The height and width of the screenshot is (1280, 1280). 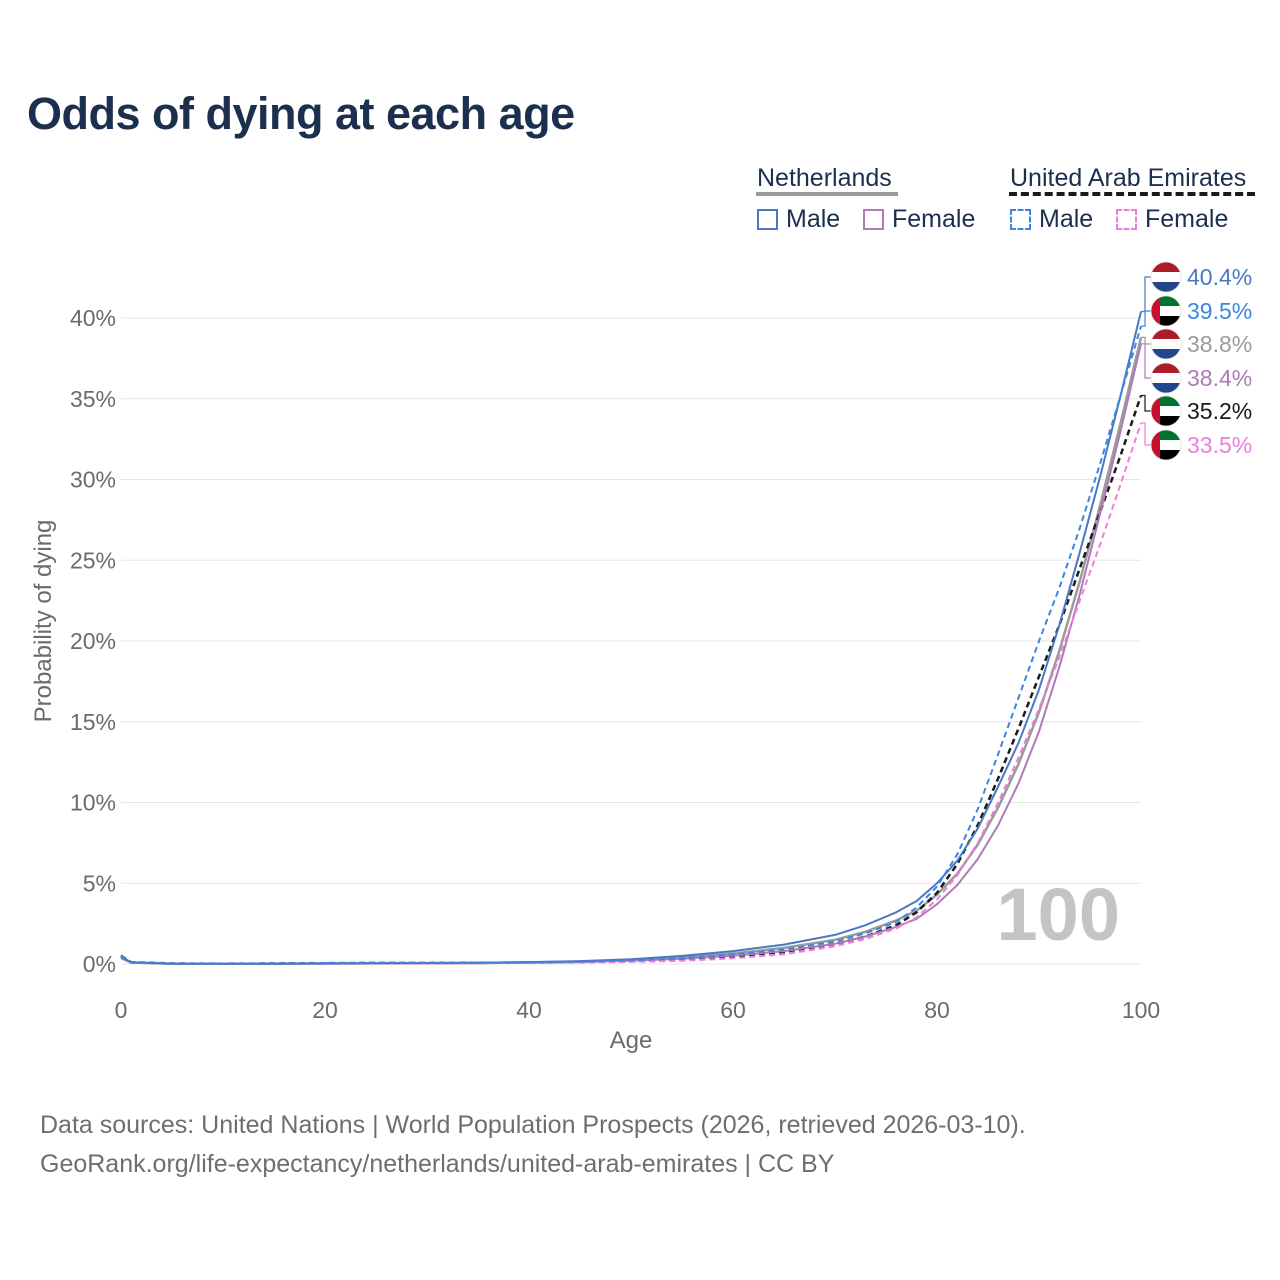 I want to click on y-tick-label: 0%, so click(x=99, y=964).